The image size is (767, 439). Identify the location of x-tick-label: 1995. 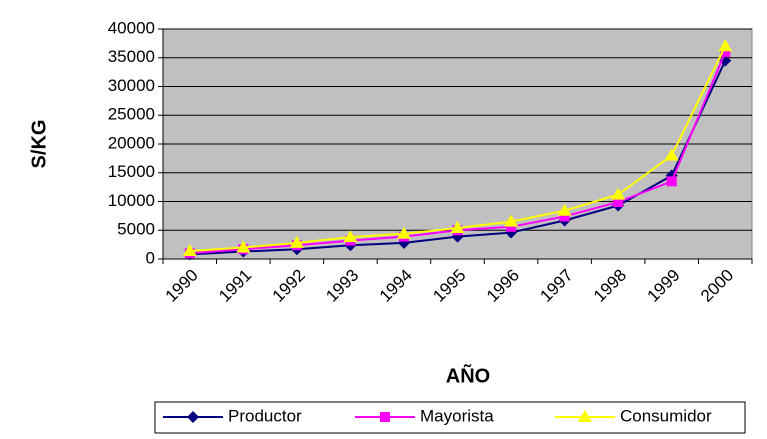
(449, 286).